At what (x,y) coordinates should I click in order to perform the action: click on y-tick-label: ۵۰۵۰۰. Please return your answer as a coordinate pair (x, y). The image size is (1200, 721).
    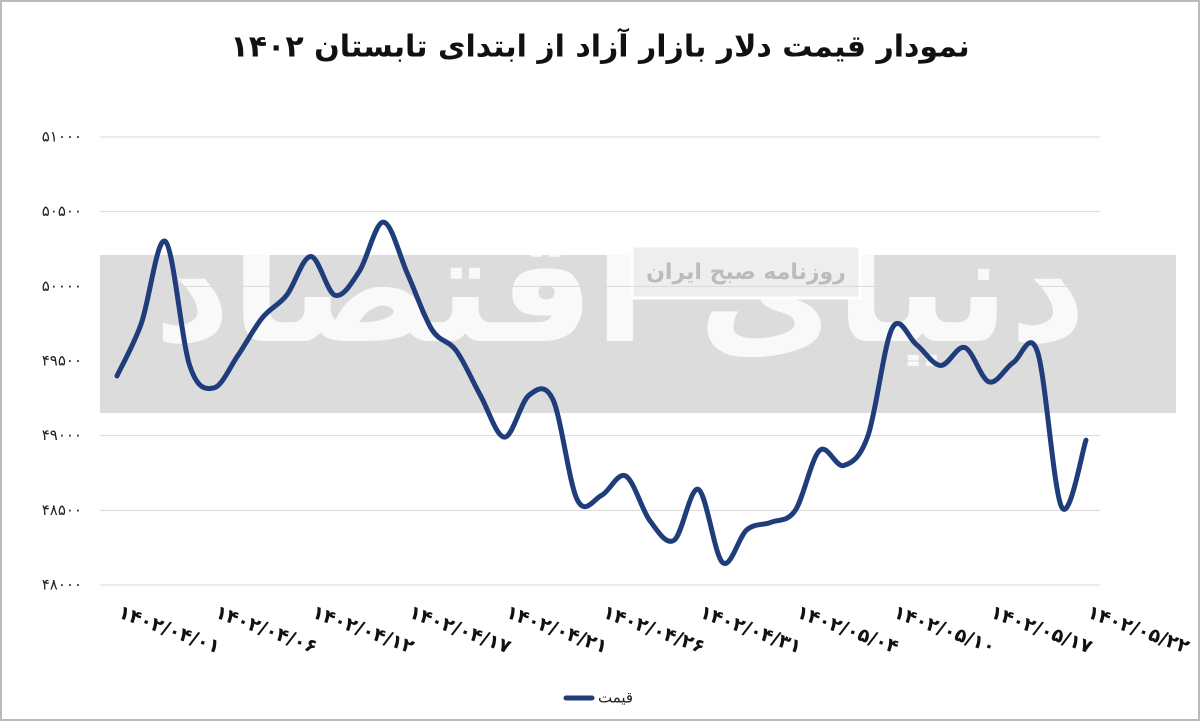
    Looking at the image, I should click on (62, 211).